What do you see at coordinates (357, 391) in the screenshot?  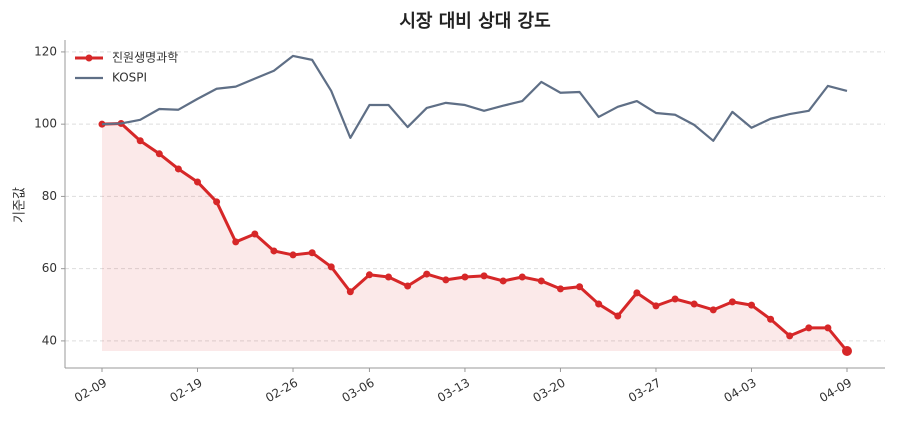 I see `x-tick-label: 03-06` at bounding box center [357, 391].